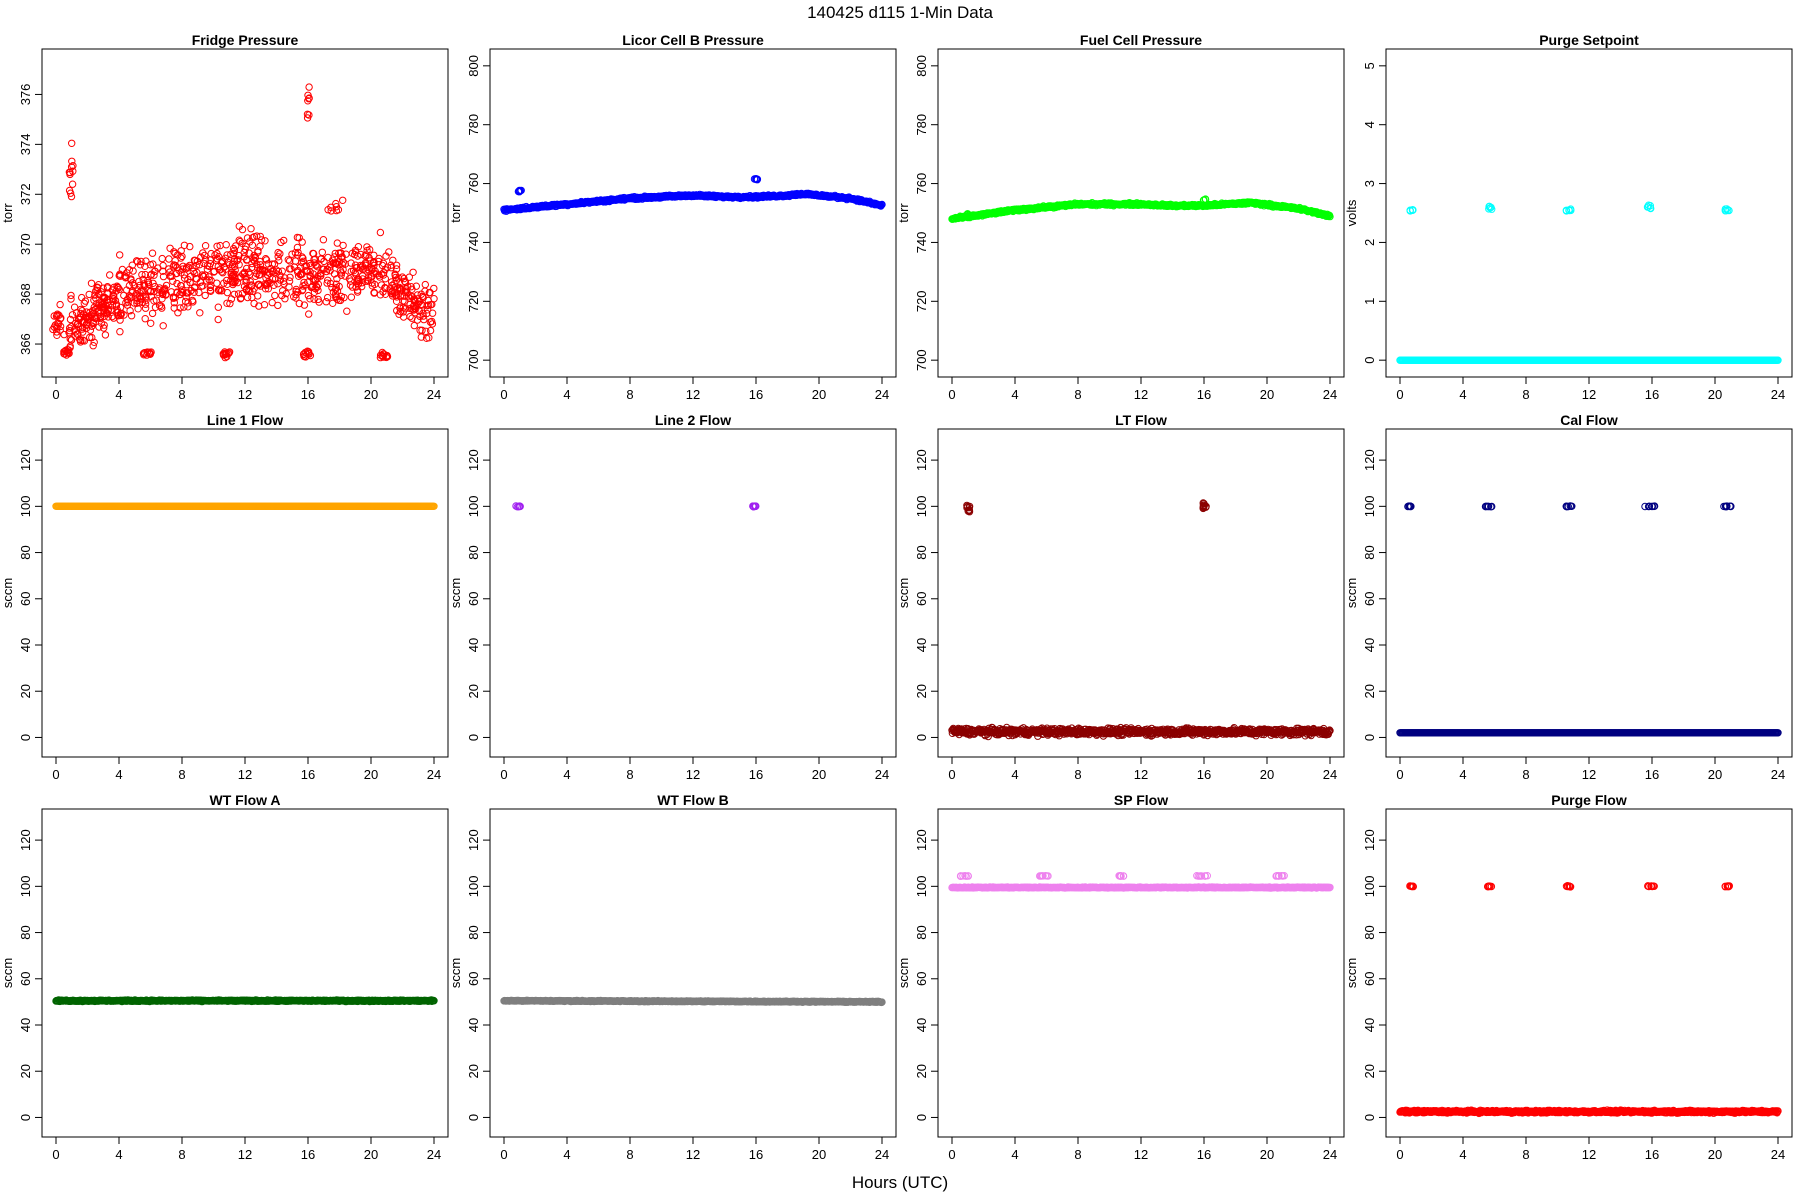  I want to click on panel-title: Licor Cell B Pressure, so click(693, 40).